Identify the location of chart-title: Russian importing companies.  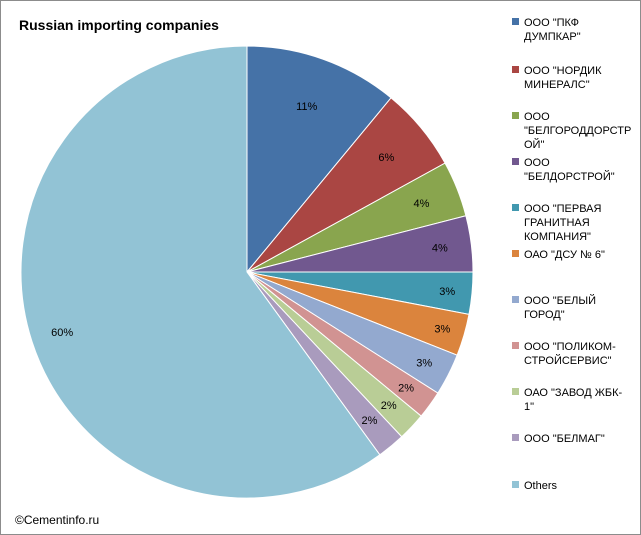
(119, 25).